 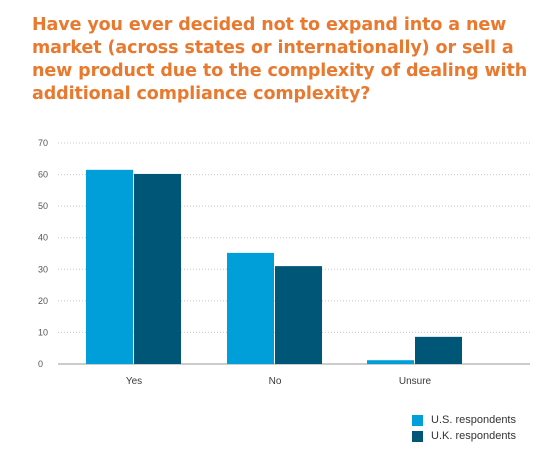 I want to click on legend-label-uk: U.K. respondents, so click(x=473, y=436).